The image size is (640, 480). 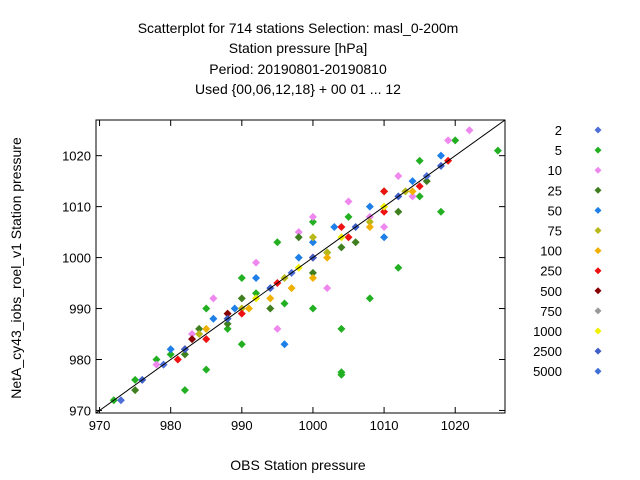 I want to click on y-tick-label-3: 1000, so click(x=76, y=258).